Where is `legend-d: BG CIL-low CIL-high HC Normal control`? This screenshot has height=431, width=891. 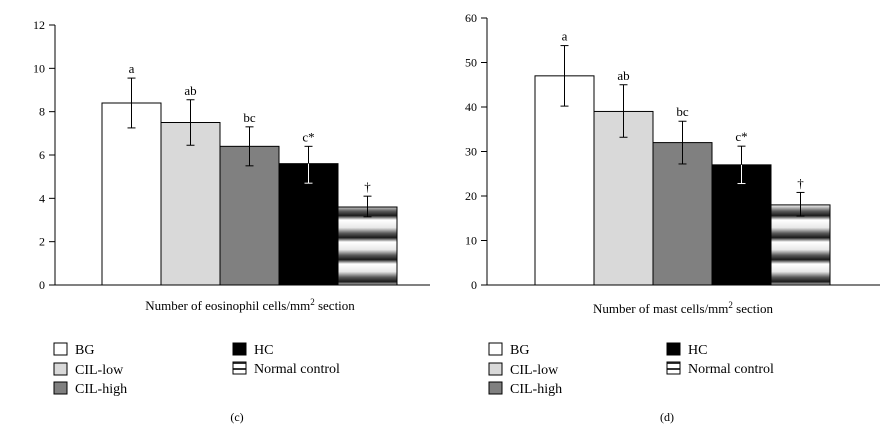 legend-d: BG CIL-low CIL-high HC Normal control is located at coordinates (631, 369).